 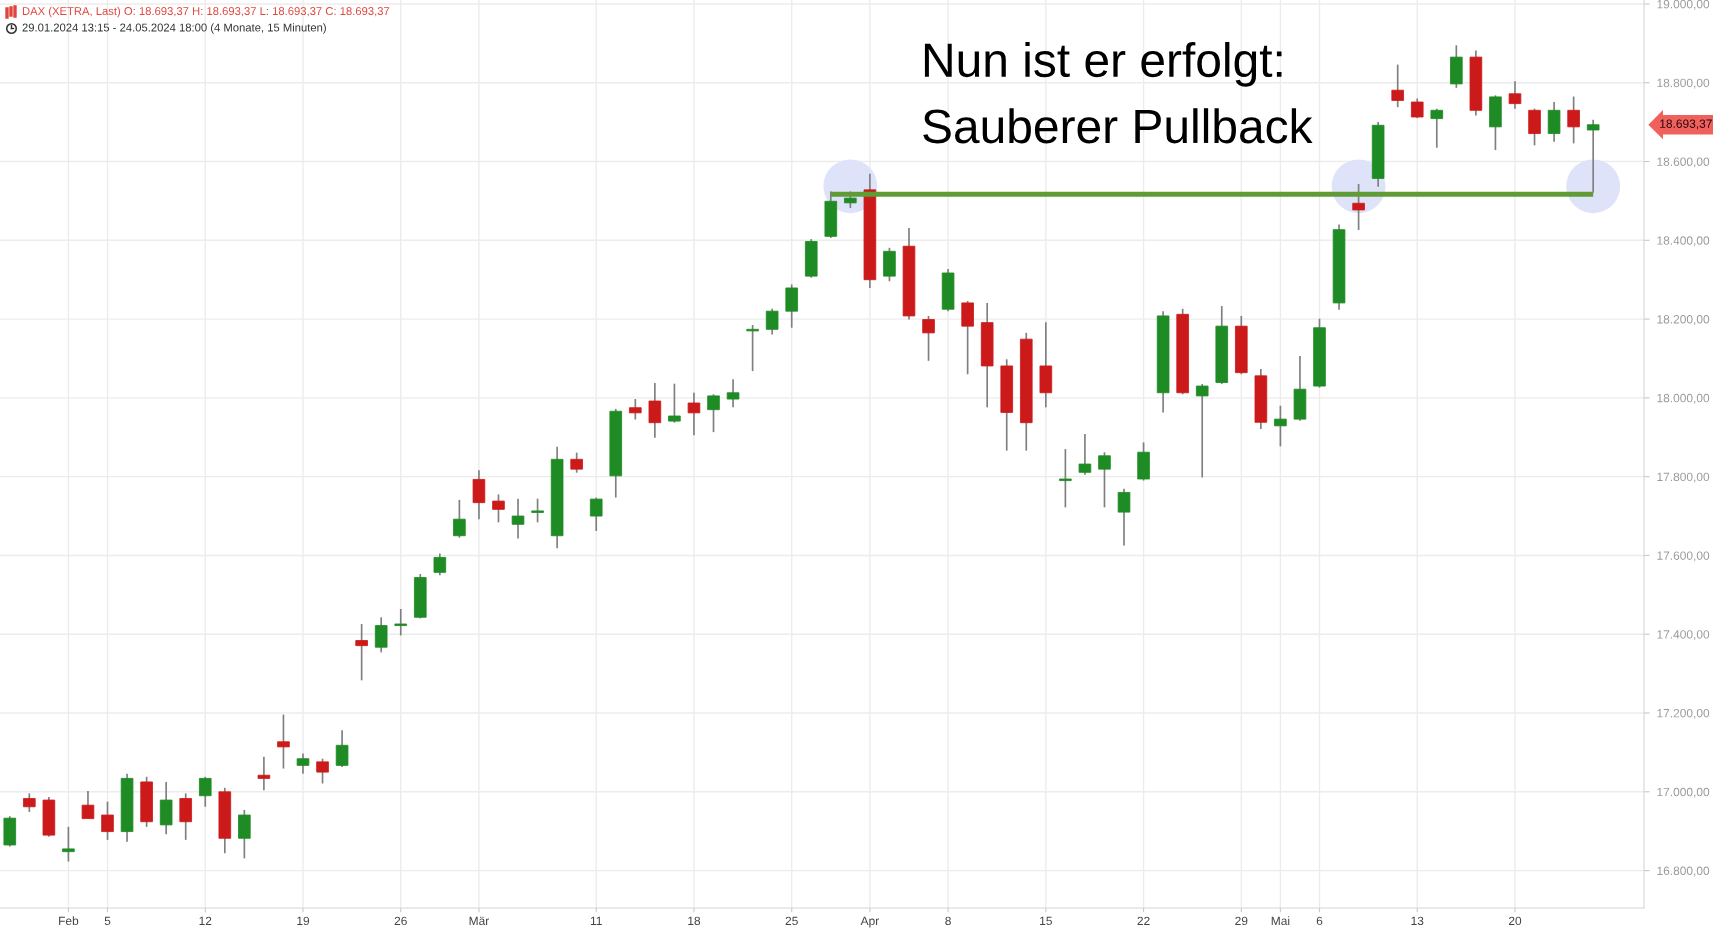 I want to click on x-tick-label: 5, so click(x=107, y=921).